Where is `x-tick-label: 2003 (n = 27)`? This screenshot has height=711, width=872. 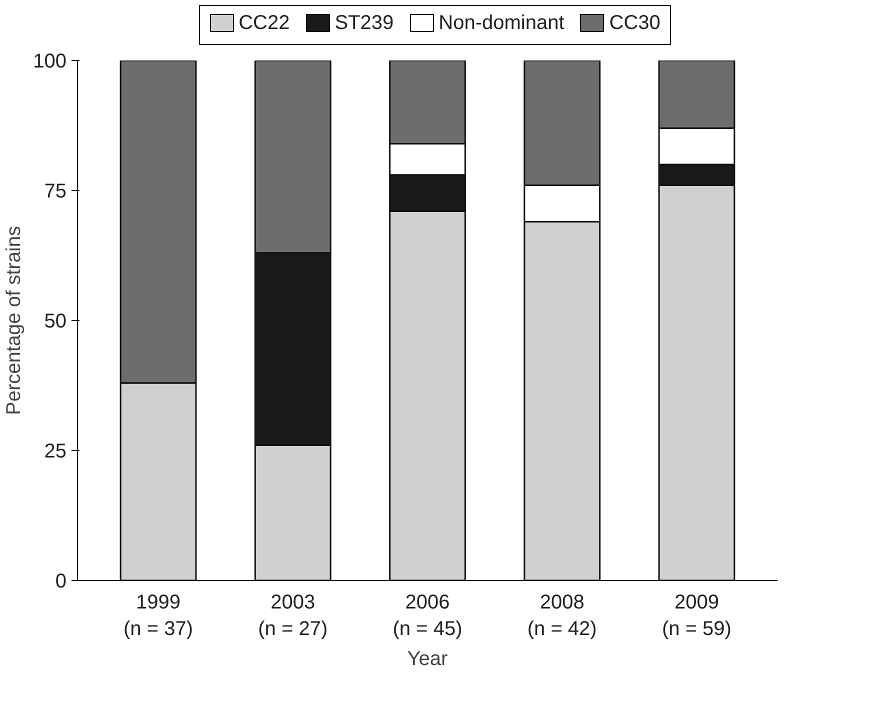
x-tick-label: 2003 (n = 27) is located at coordinates (293, 616).